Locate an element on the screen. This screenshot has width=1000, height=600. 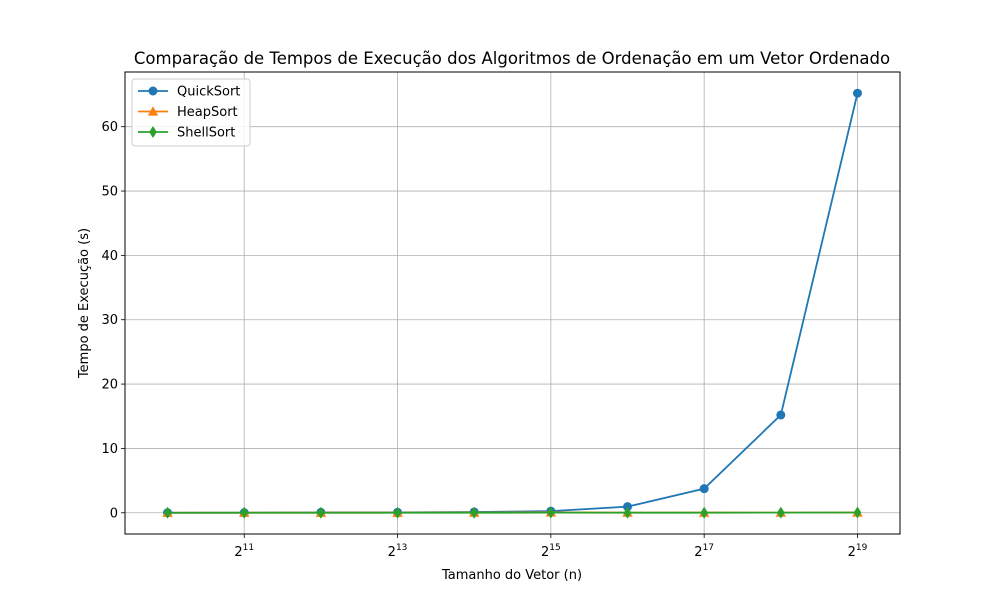
legend-marker-heapsort is located at coordinates (153, 111).